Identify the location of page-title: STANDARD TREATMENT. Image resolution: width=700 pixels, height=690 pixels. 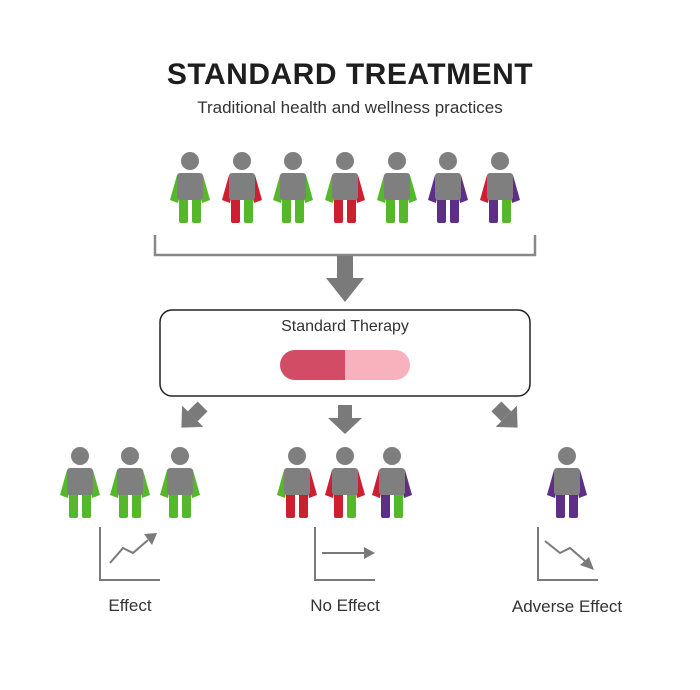
(350, 74).